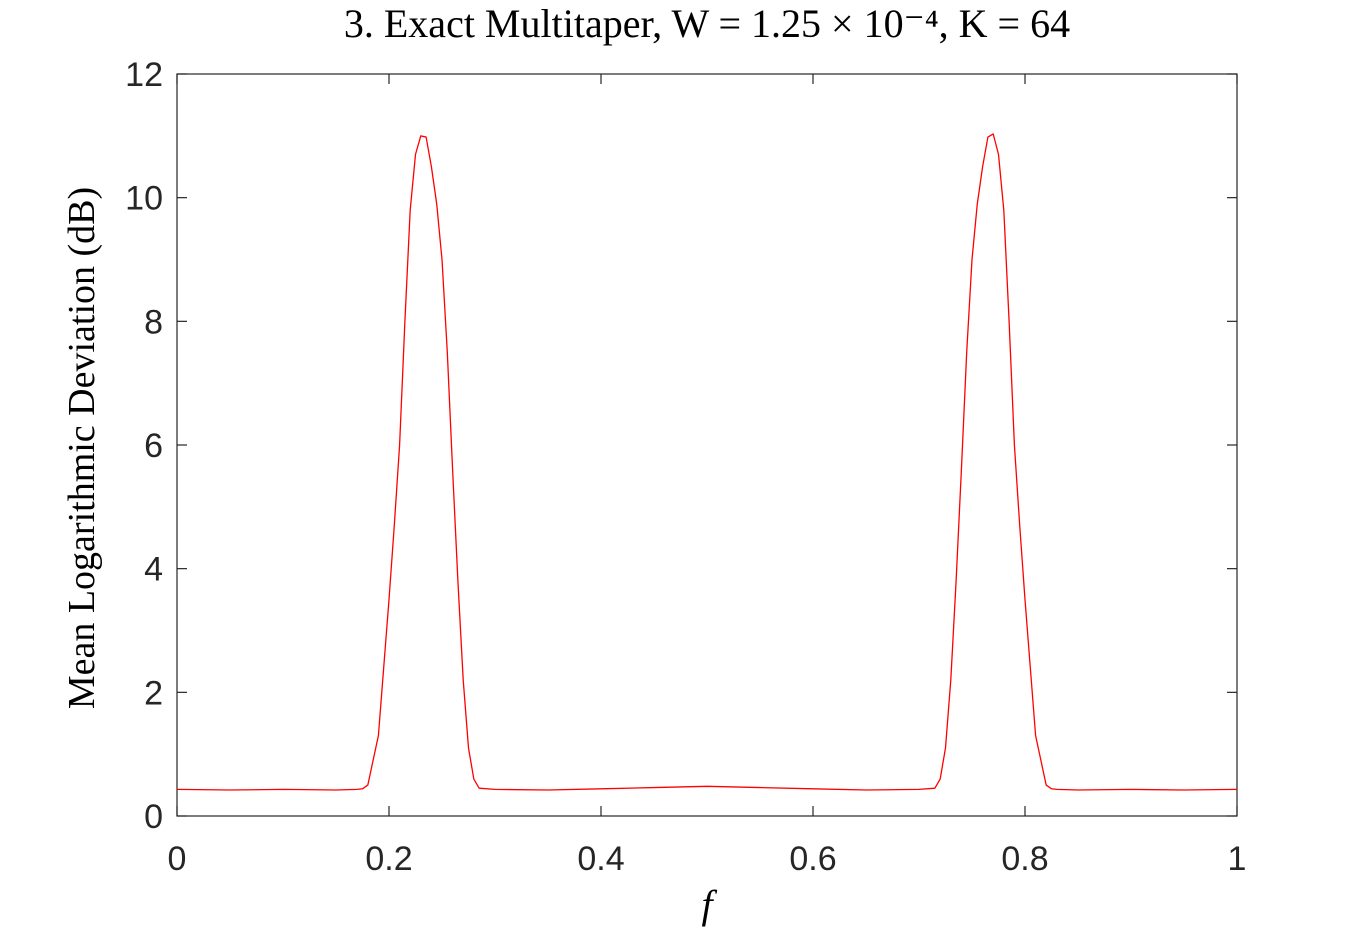 The width and height of the screenshot is (1367, 938). Describe the element at coordinates (153, 322) in the screenshot. I see `y-tick-label: 8` at that location.